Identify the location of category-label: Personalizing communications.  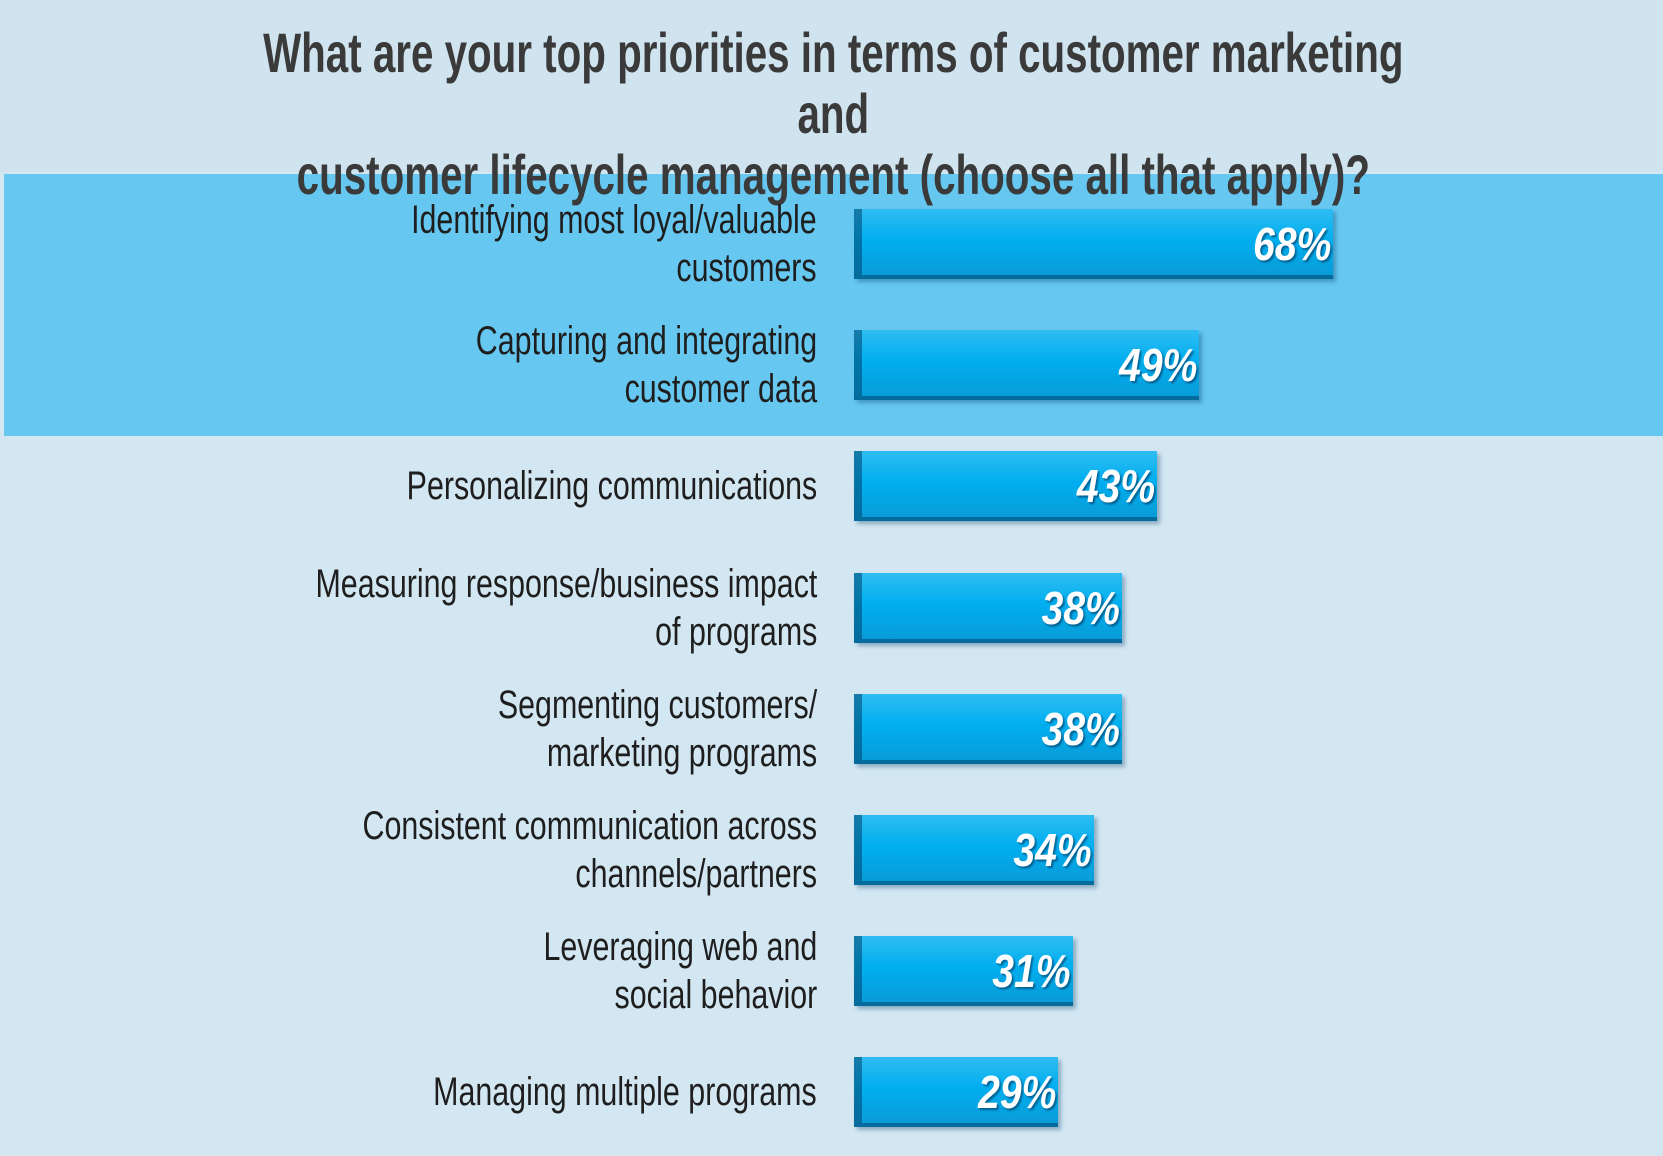
(611, 486).